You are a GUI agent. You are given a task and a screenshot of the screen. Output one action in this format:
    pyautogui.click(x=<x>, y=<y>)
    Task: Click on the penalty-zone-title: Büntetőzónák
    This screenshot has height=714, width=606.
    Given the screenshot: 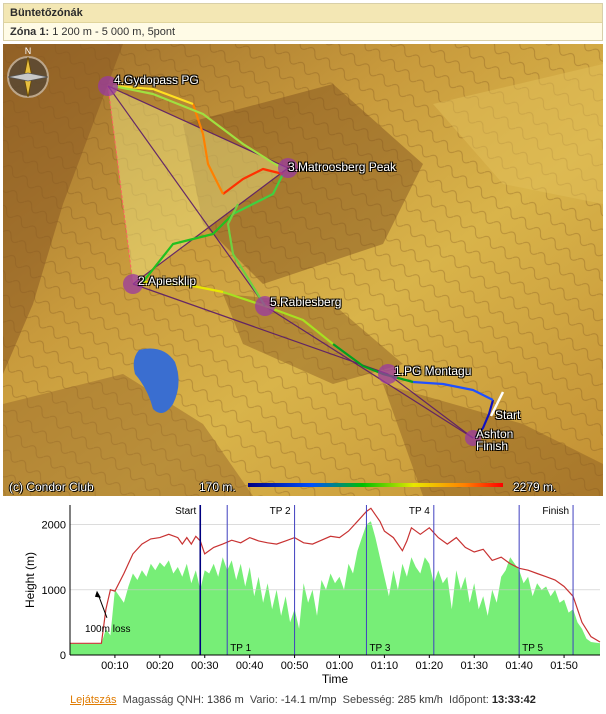 What is the action you would take?
    pyautogui.click(x=303, y=13)
    